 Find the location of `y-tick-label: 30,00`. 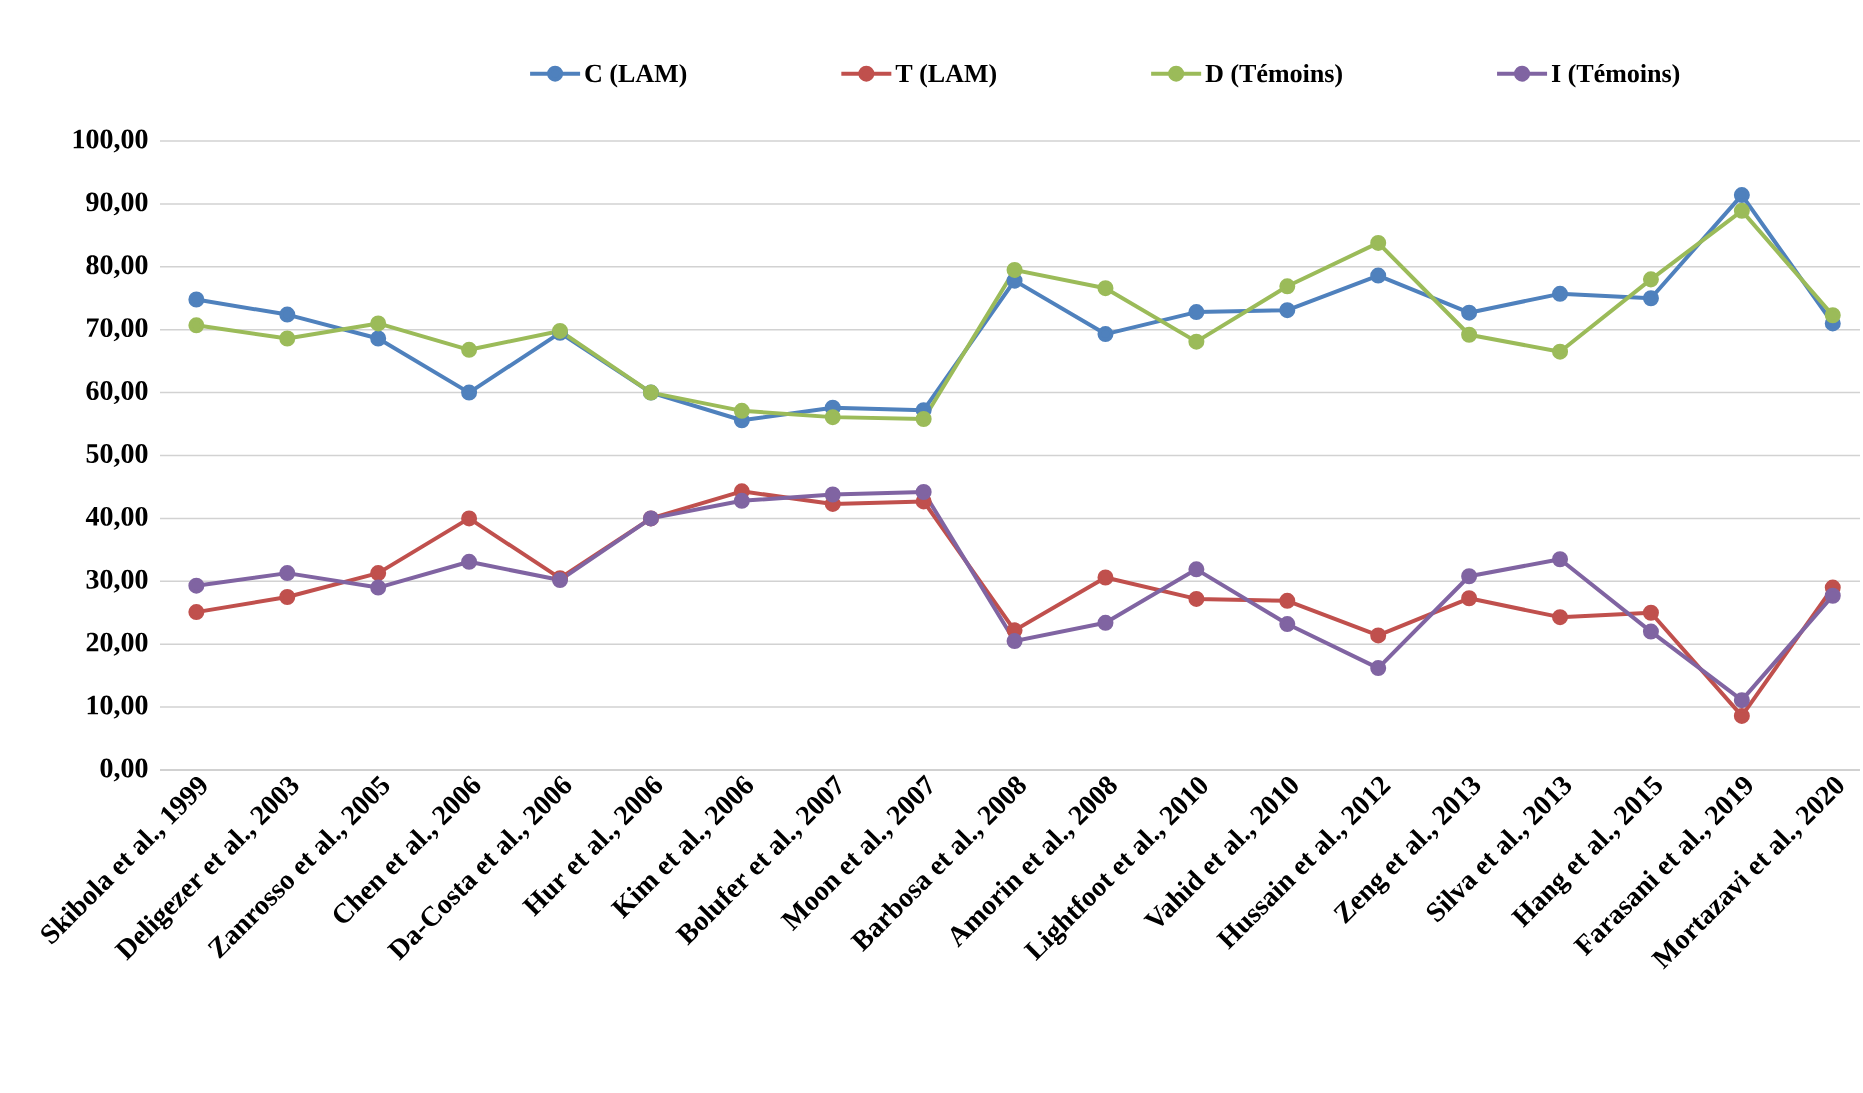

y-tick-label: 30,00 is located at coordinates (117, 581).